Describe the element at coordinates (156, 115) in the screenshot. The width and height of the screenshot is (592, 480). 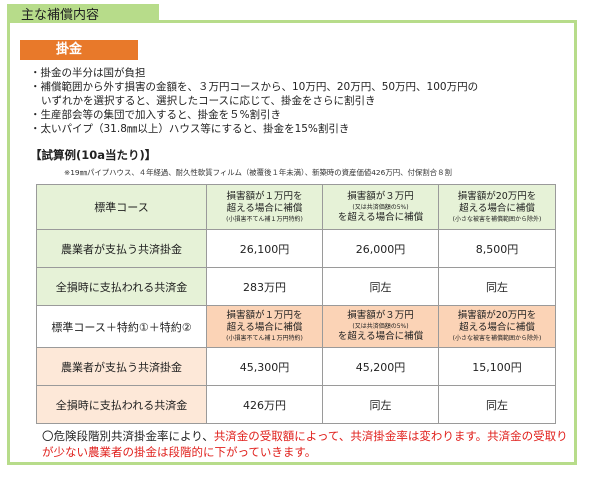
I see `bullet-item: ・生産部会等の集団で加入すると、掛金を５%割引き` at that location.